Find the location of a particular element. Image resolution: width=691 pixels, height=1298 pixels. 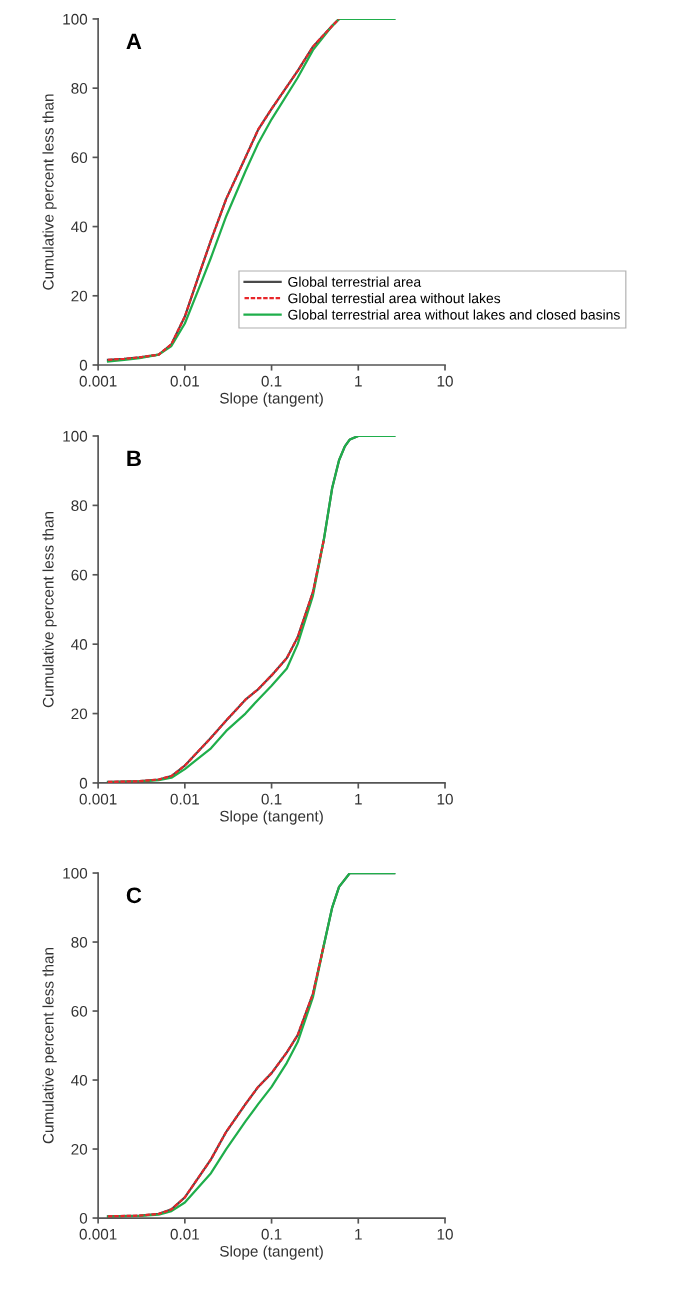

text: C is located at coordinates (134, 895).